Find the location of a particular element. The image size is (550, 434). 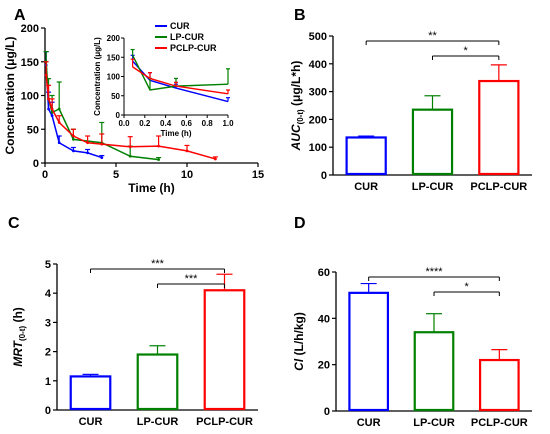

significance-label: ** is located at coordinates (432, 36).